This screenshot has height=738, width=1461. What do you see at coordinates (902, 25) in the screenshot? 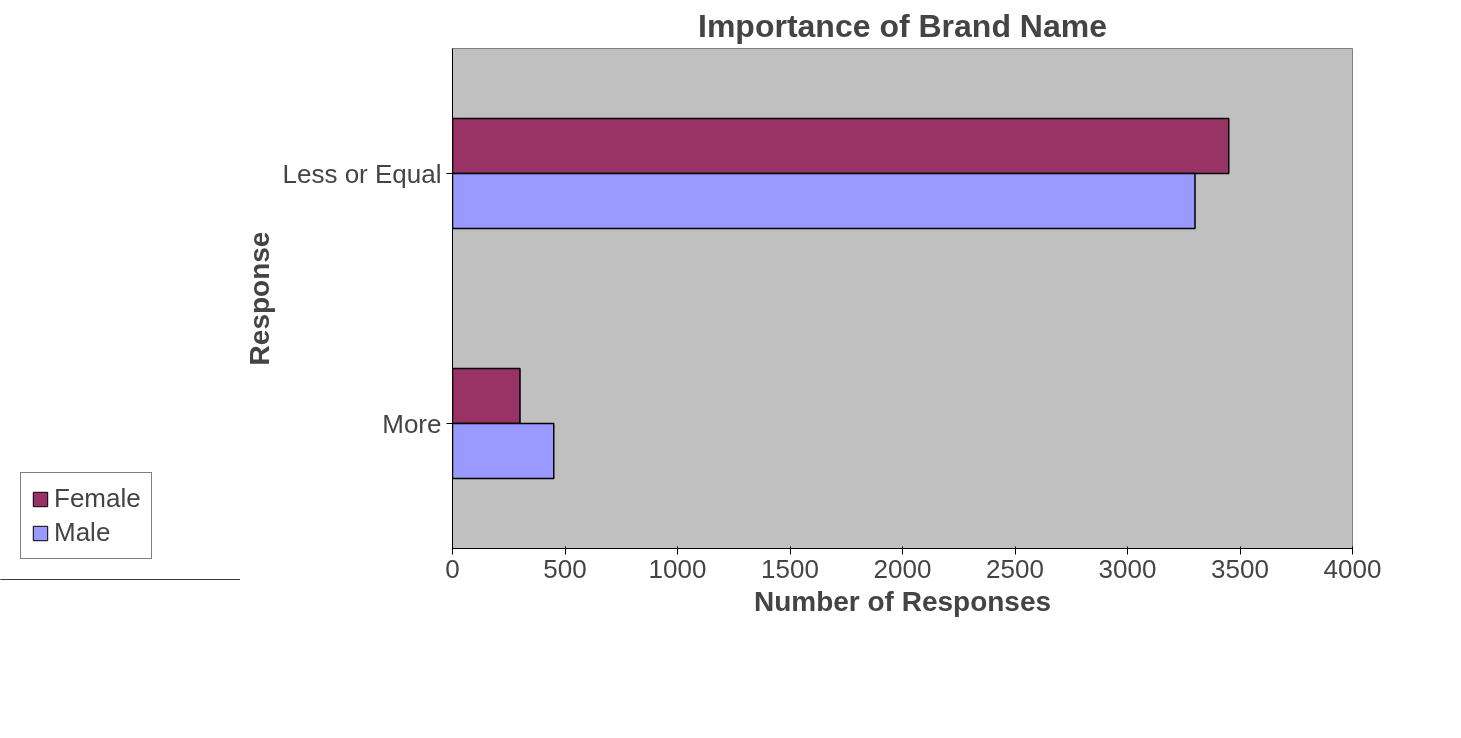
I see `chart-title: Importance of Brand Name` at bounding box center [902, 25].